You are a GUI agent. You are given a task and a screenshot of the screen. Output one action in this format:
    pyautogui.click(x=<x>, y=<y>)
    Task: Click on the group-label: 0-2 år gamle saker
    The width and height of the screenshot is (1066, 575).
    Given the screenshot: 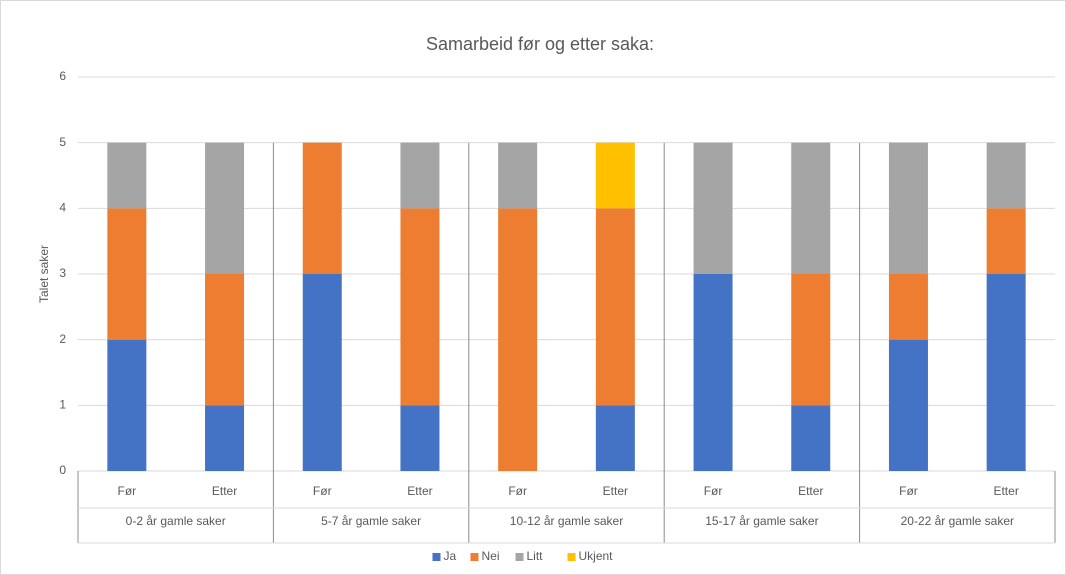 What is the action you would take?
    pyautogui.click(x=176, y=521)
    